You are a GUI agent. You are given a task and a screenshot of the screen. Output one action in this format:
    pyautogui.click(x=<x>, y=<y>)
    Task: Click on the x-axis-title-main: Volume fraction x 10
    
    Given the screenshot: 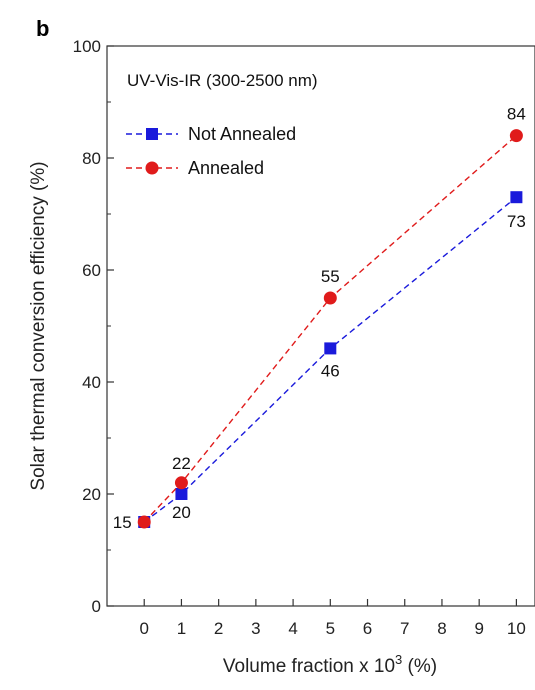 What is the action you would take?
    pyautogui.click(x=309, y=666)
    